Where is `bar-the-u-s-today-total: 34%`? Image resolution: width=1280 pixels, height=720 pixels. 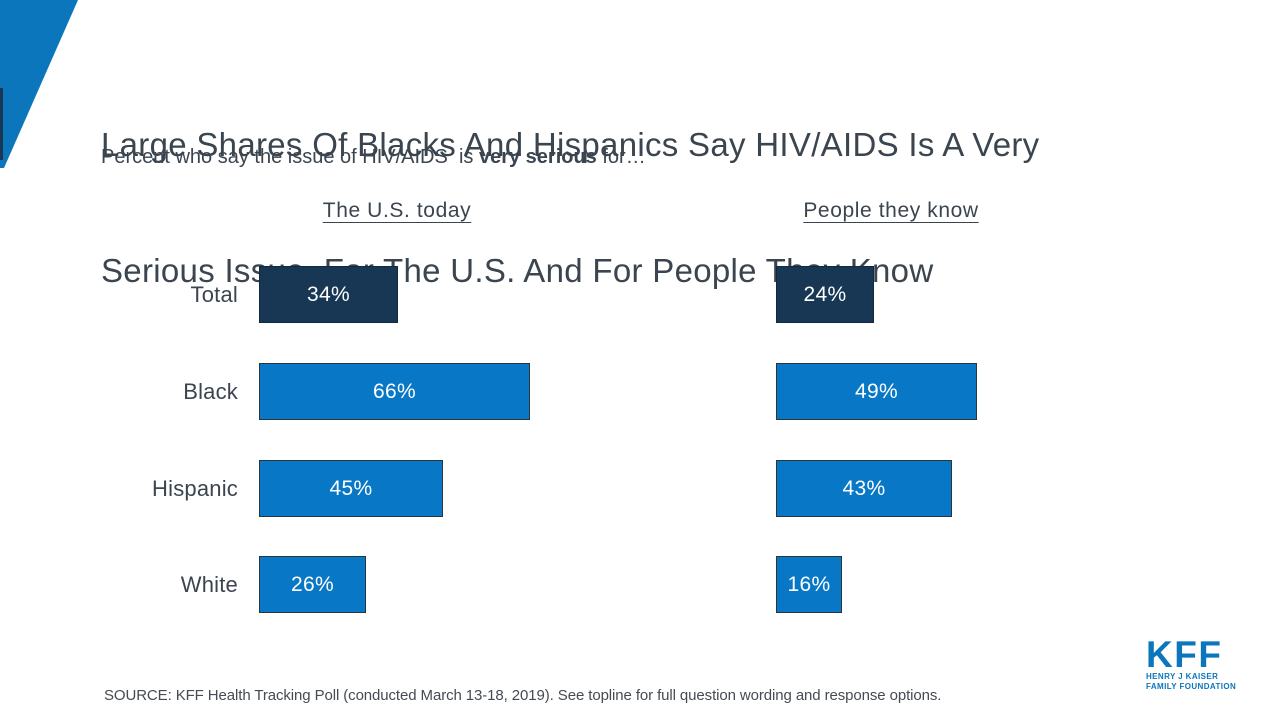 bar-the-u-s-today-total: 34% is located at coordinates (328, 294).